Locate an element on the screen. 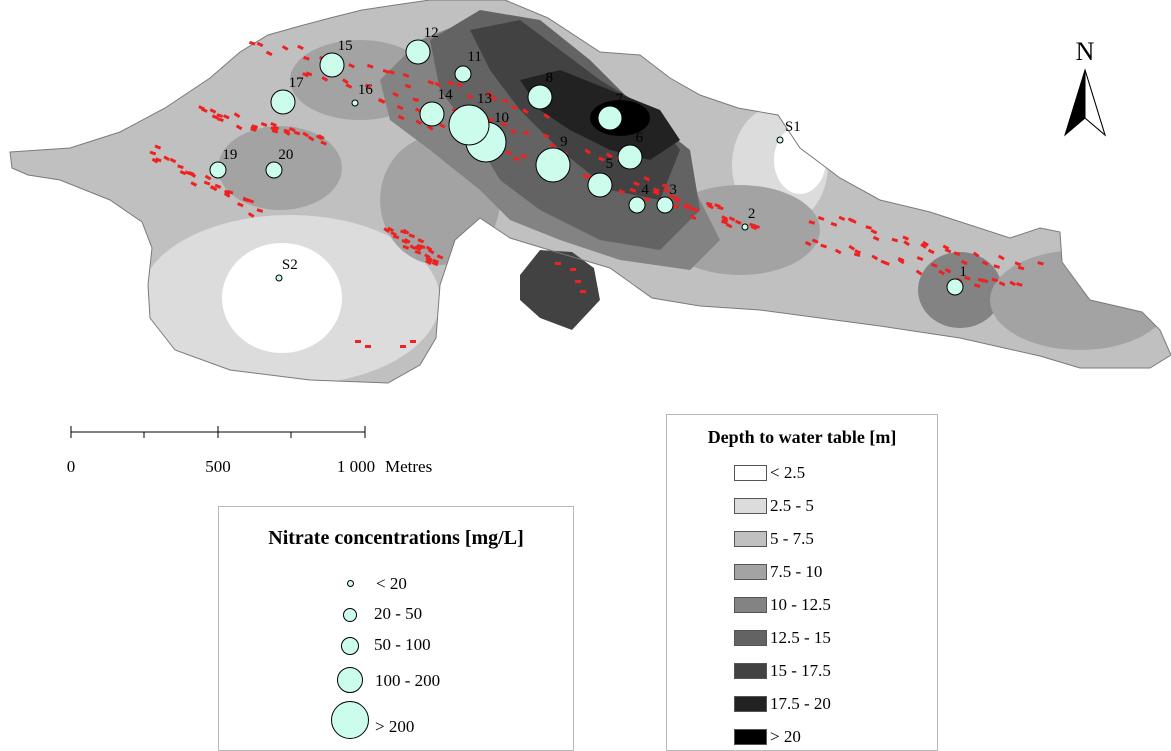 This screenshot has height=751, width=1171. depth-legend-label: 5 - 7.5 is located at coordinates (792, 539).